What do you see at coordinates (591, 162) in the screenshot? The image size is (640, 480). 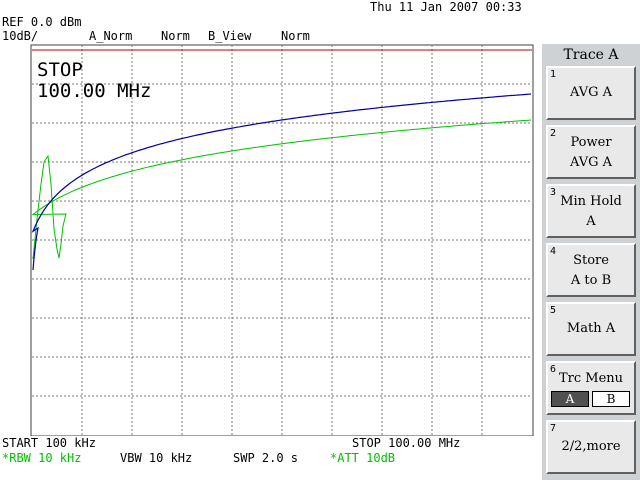 I see `softkey-label-line2: AVG A` at bounding box center [591, 162].